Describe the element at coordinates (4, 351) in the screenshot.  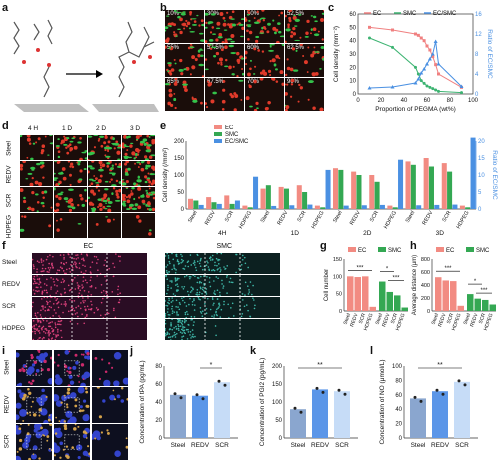
I see `panel-label-i: i` at that location.